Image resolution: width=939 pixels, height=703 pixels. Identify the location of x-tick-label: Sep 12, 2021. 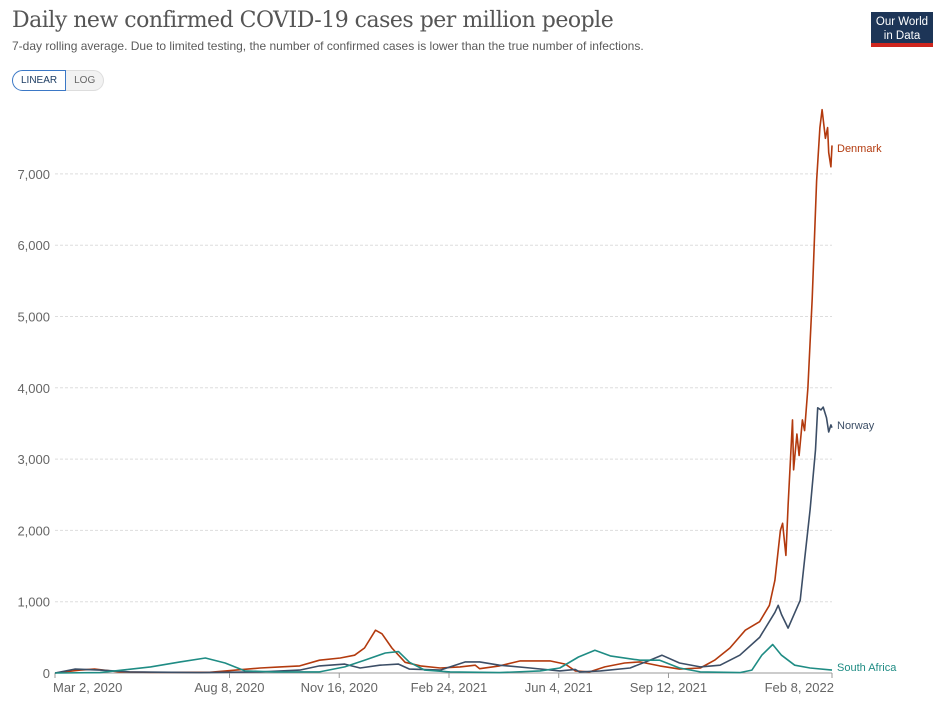
(668, 687).